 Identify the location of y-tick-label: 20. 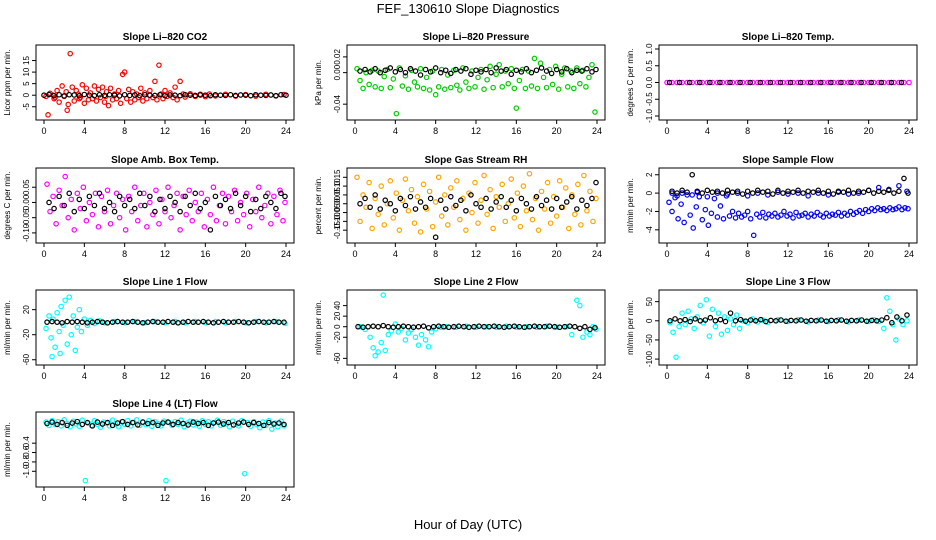
(337, 315).